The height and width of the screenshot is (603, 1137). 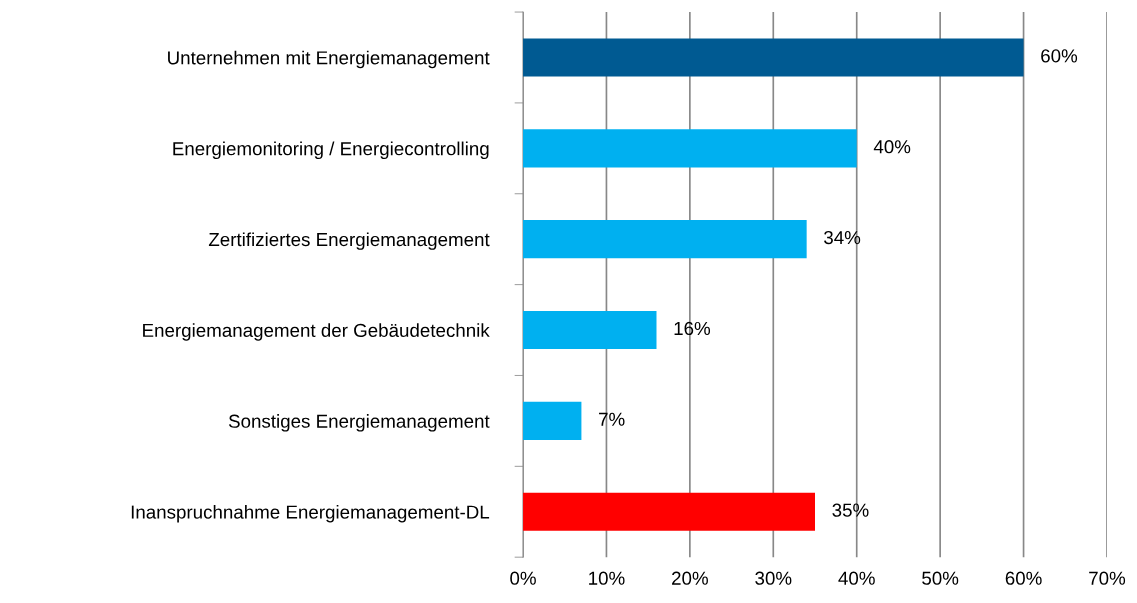 What do you see at coordinates (1107, 578) in the screenshot?
I see `x-tick-label: 70%` at bounding box center [1107, 578].